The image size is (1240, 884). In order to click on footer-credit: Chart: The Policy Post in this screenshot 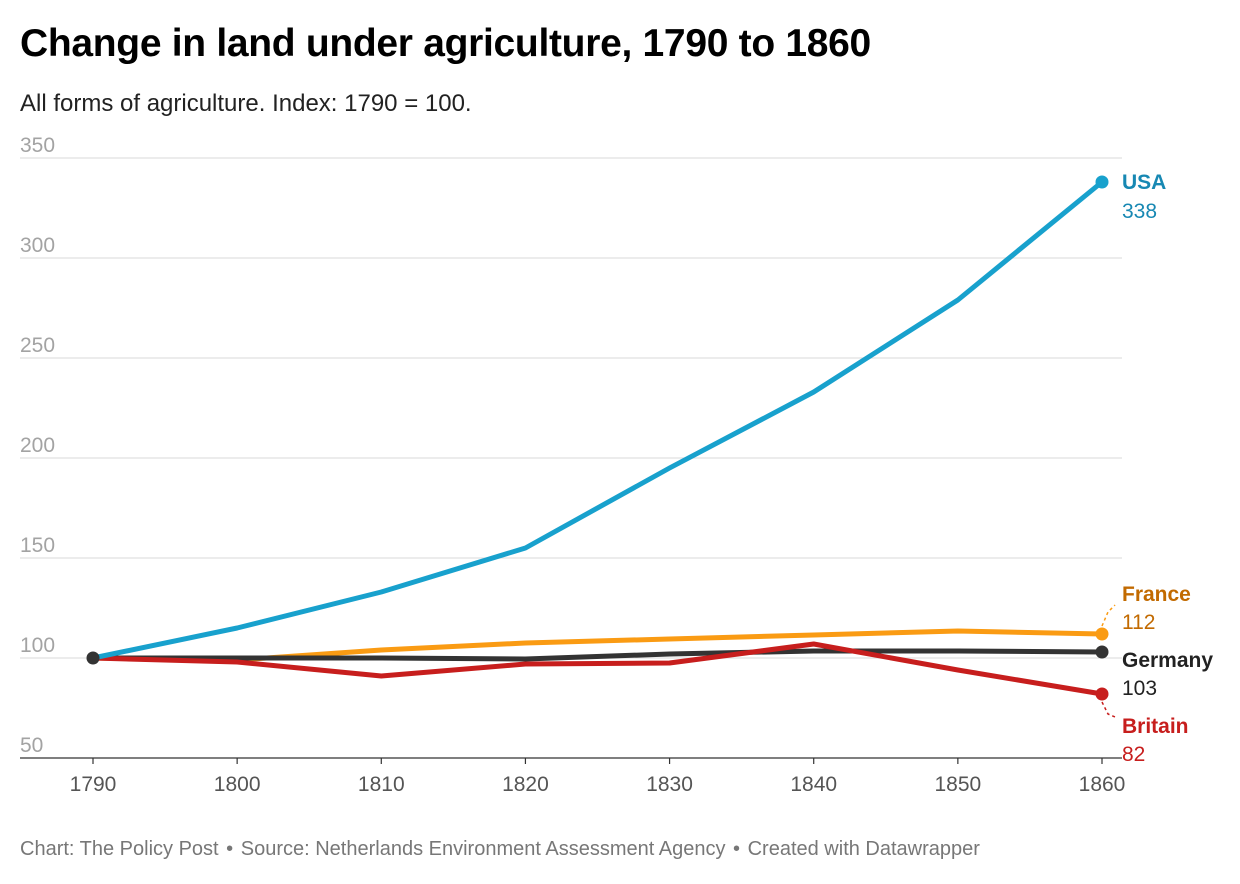, I will do `click(119, 849)`.